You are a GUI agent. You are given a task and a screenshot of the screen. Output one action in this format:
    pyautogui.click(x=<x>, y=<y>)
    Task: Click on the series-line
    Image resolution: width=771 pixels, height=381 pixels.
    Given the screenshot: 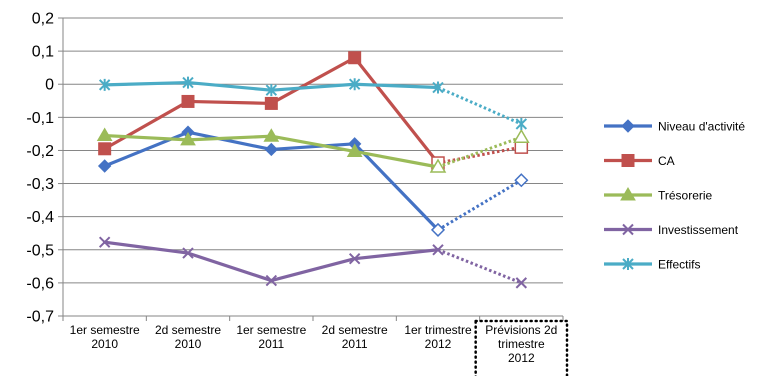 What is the action you would take?
    pyautogui.click(x=271, y=261)
    